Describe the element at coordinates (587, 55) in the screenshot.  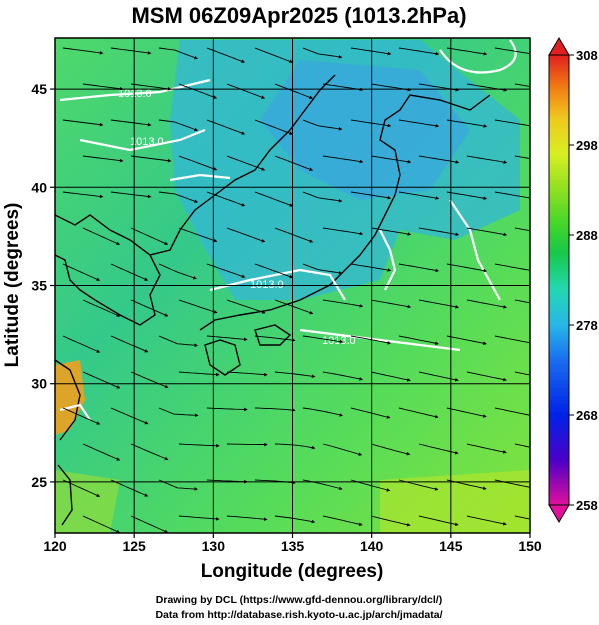
I see `colorbar-tick-label: 308` at that location.